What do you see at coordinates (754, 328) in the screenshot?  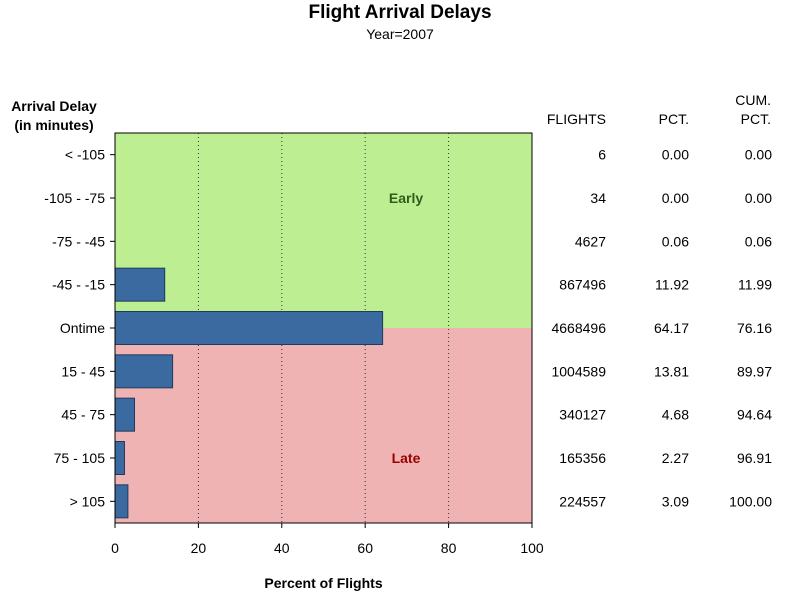 I see `table-cum-pct-cell: 76.16` at bounding box center [754, 328].